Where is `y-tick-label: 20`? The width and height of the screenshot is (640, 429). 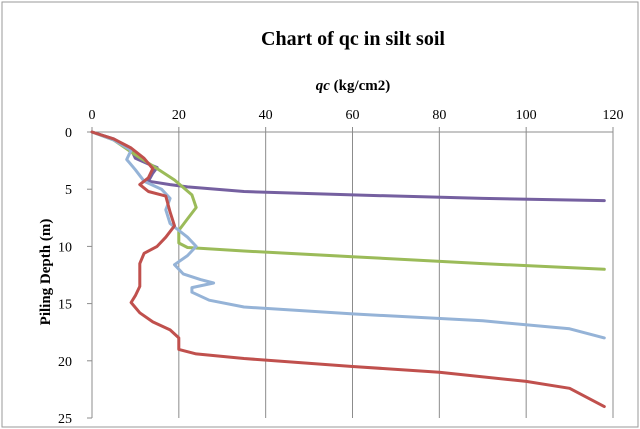 y-tick-label: 20 is located at coordinates (65, 362).